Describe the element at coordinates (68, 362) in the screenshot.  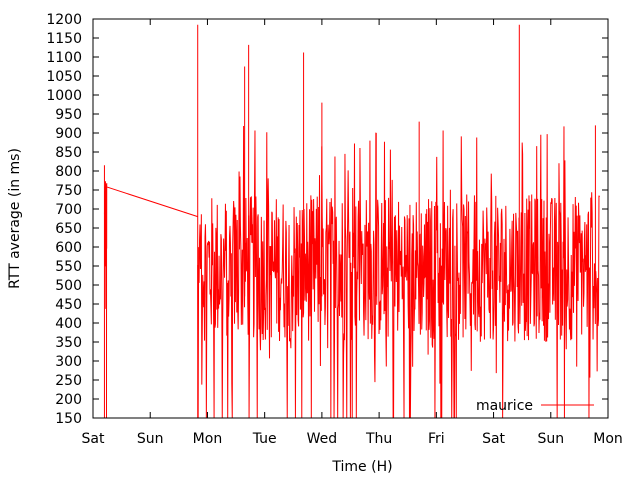
I see `y-tick-label: 300` at that location.